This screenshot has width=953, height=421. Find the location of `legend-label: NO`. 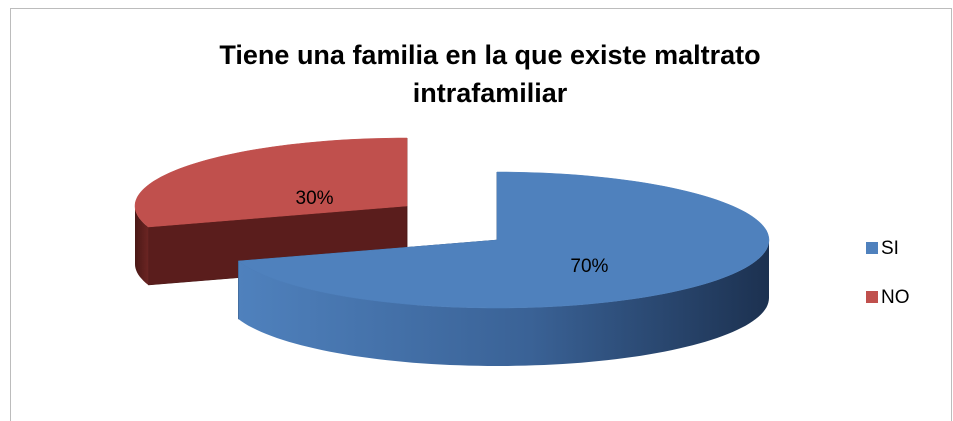

legend-label: NO is located at coordinates (895, 297).